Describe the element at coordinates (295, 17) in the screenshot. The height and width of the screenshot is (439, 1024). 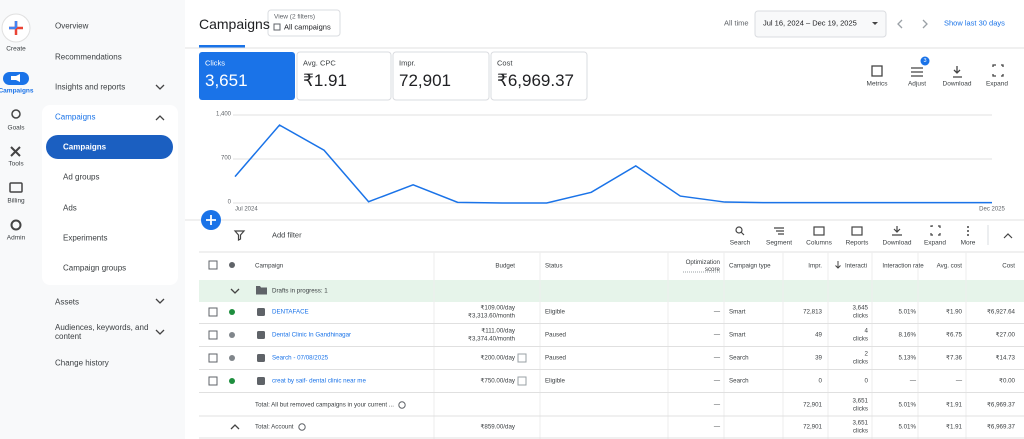
I see `view-caption: View (2 filters)` at that location.